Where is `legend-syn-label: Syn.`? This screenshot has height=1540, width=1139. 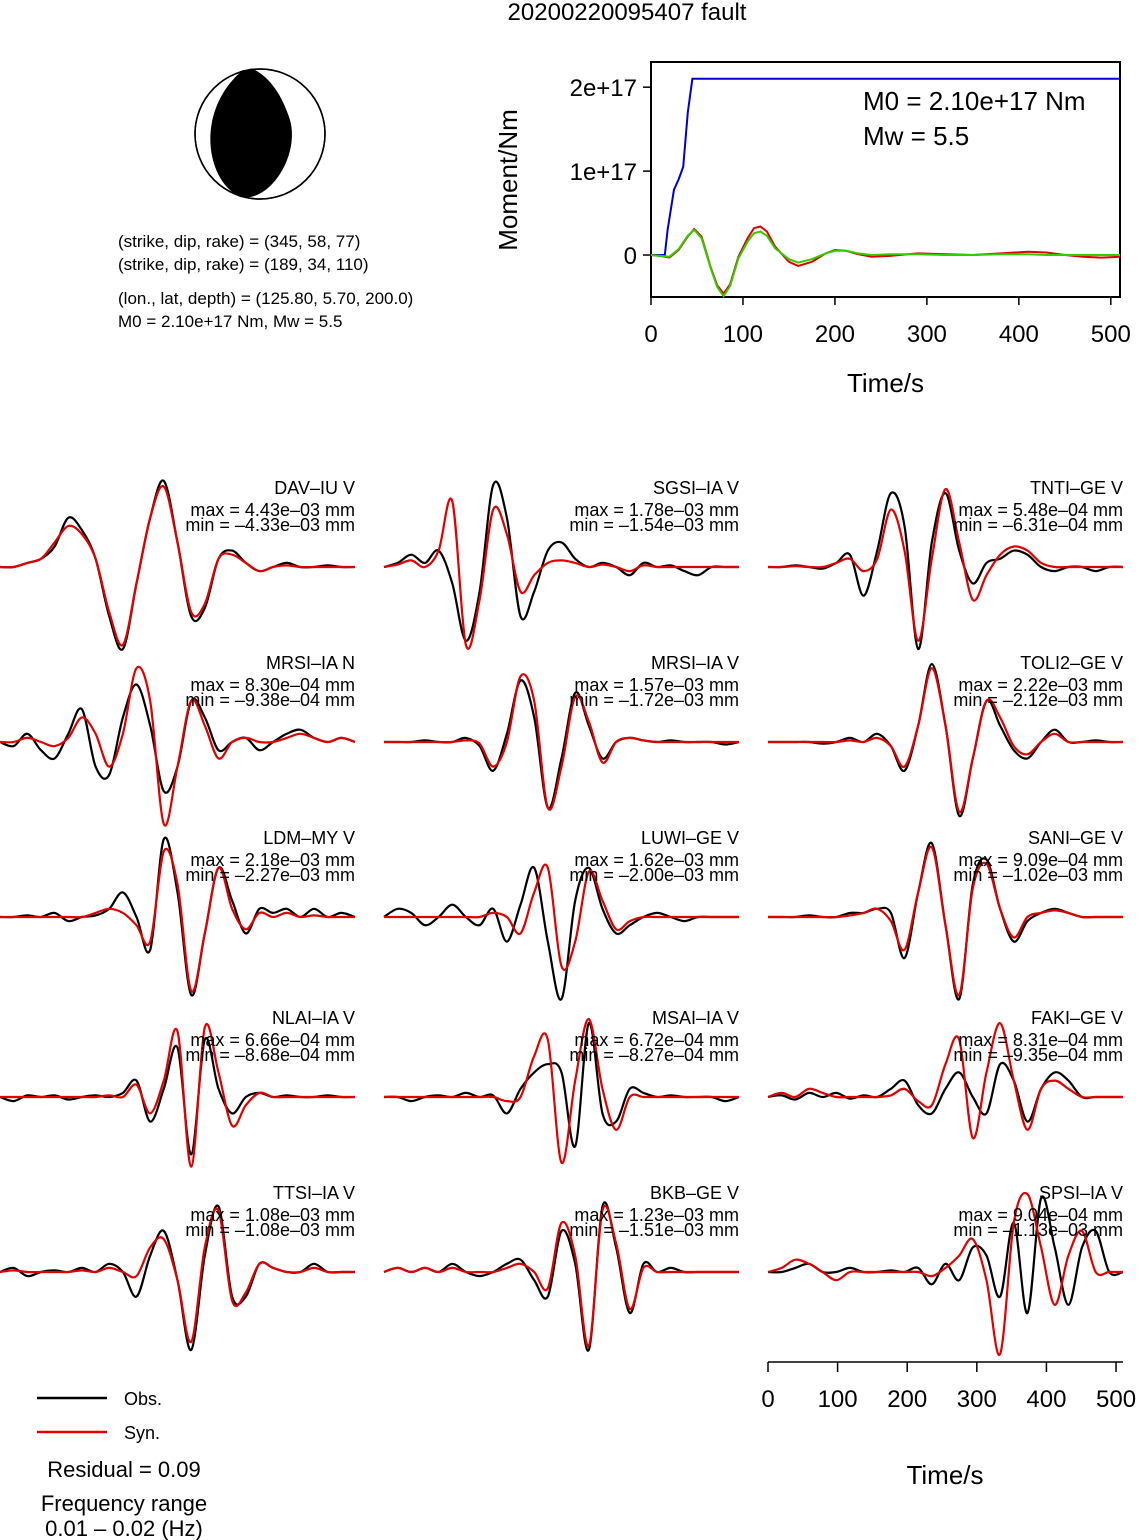 legend-syn-label: Syn. is located at coordinates (142, 1433).